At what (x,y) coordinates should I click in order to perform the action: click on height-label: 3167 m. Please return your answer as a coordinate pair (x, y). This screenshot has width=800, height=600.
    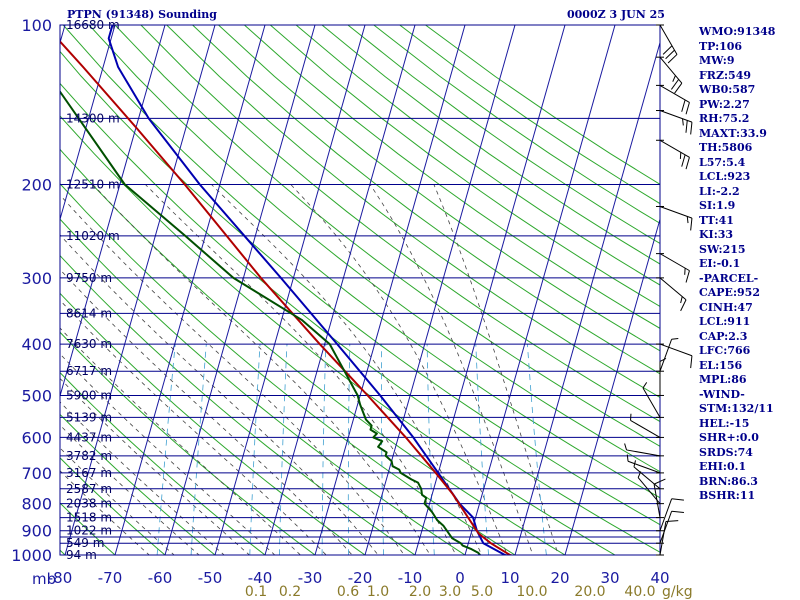
    Looking at the image, I should click on (89, 473).